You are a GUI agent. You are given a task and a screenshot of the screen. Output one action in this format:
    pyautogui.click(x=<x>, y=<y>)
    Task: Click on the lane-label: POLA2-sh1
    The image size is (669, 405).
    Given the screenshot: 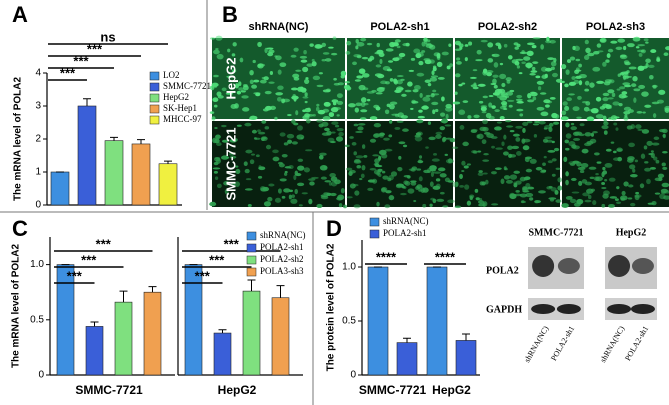 What is the action you would take?
    pyautogui.click(x=562, y=343)
    